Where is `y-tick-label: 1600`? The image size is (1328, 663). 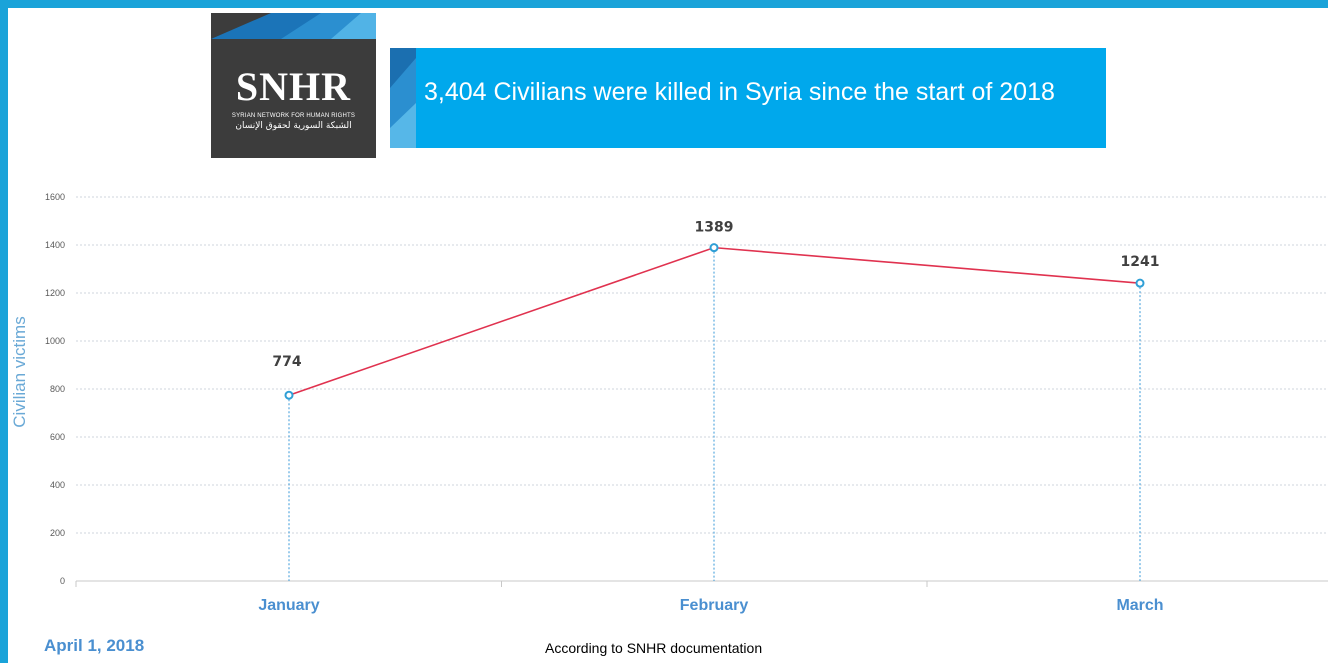 y-tick-label: 1600 is located at coordinates (55, 197).